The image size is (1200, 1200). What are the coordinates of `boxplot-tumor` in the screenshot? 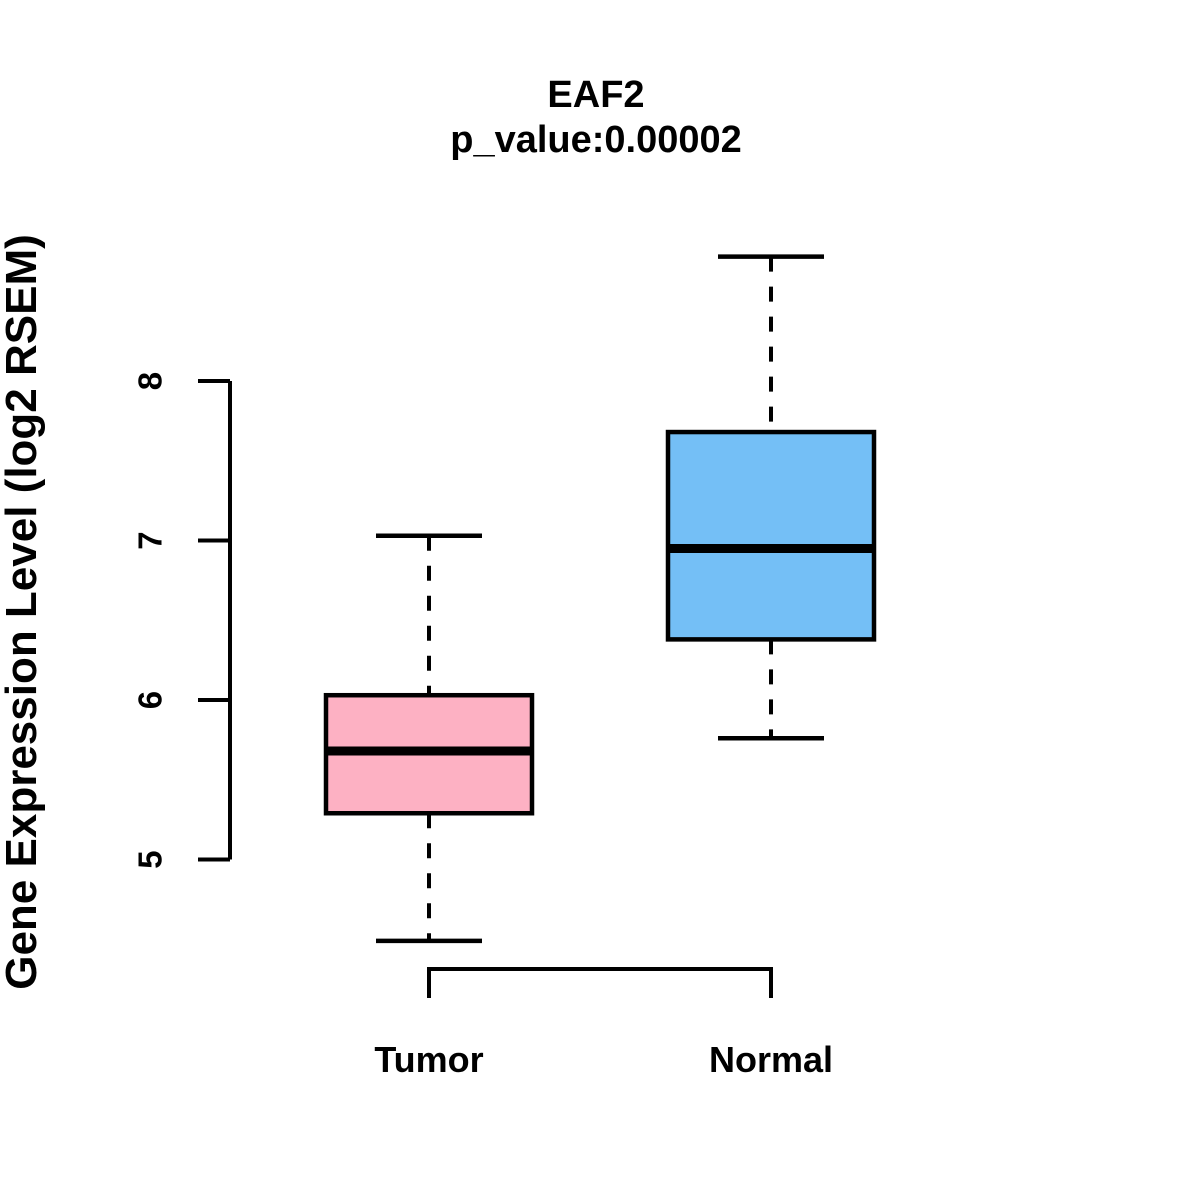 It's located at (429, 738).